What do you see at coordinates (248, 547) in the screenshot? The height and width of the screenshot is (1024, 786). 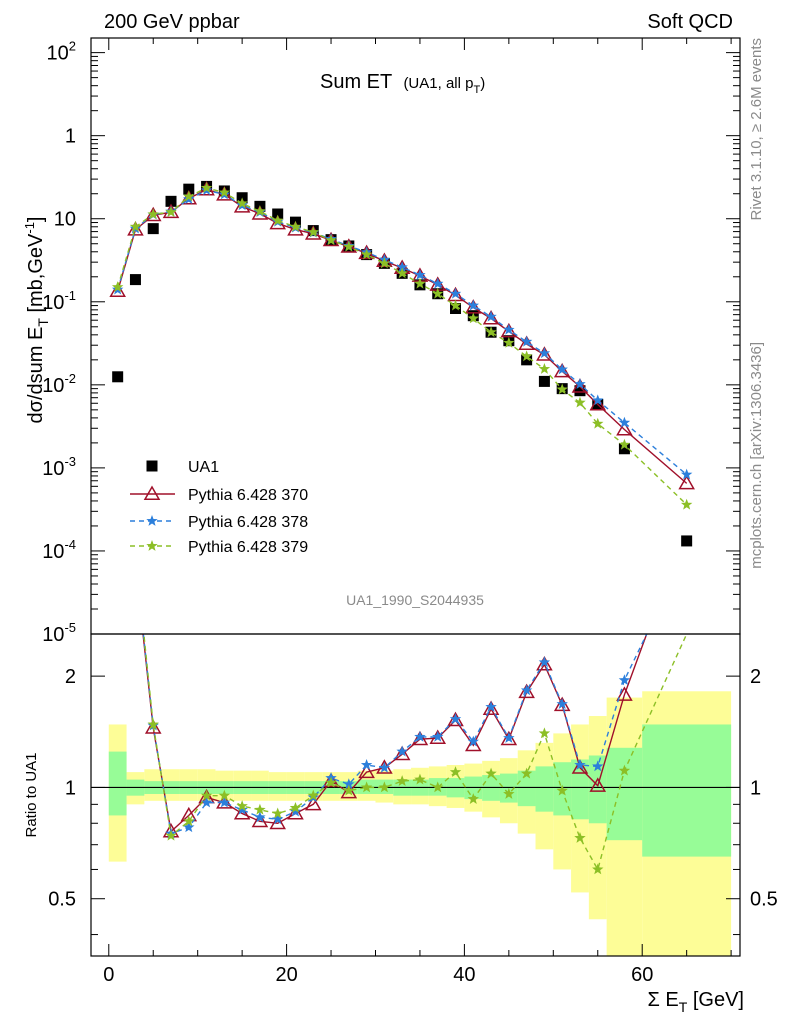 I see `legend-label-pythia-6-428-379: Pythia 6.428 379` at bounding box center [248, 547].